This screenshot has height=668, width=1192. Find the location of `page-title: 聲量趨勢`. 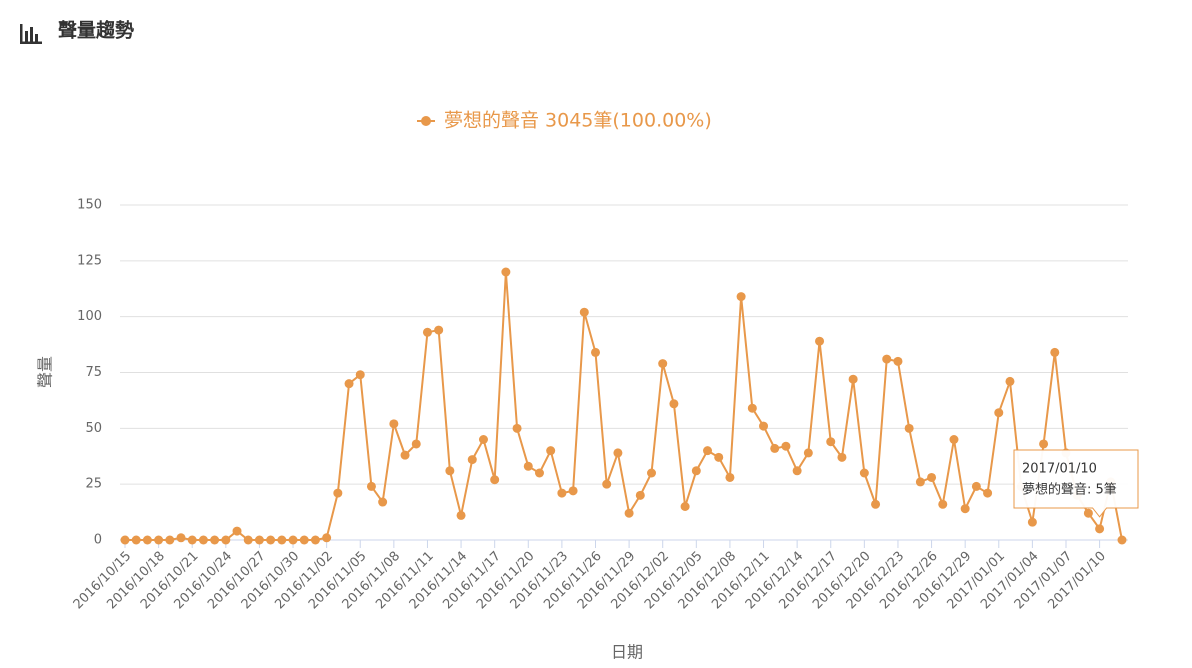

page-title: 聲量趨勢 is located at coordinates (96, 30).